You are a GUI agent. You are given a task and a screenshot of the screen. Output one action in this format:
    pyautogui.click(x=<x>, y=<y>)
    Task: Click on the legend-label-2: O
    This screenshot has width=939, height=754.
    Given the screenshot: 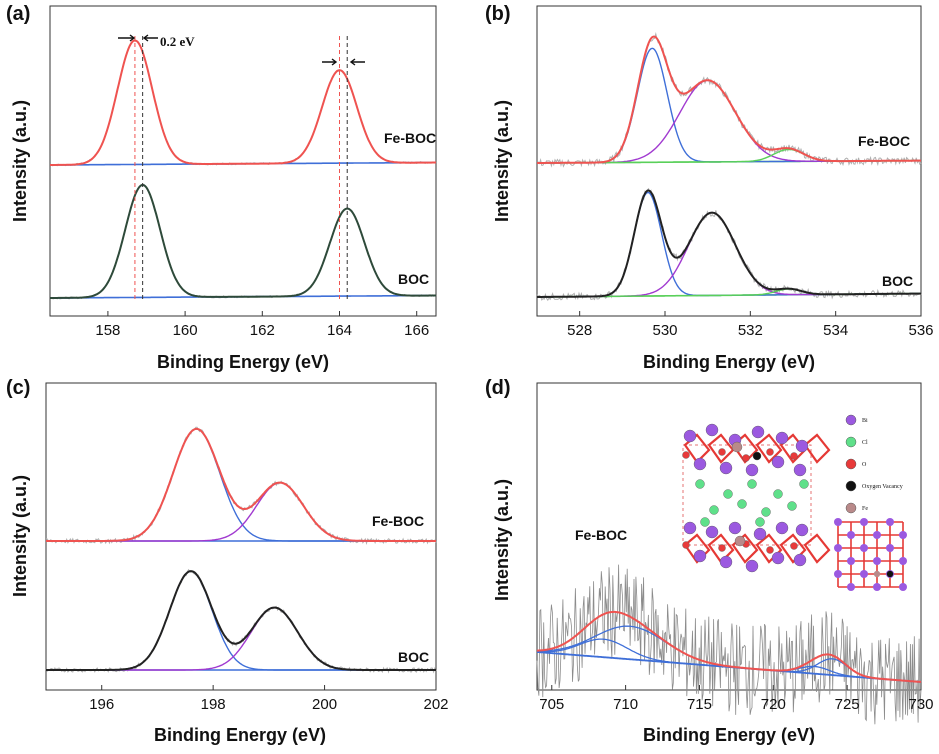 What is the action you would take?
    pyautogui.click(x=864, y=465)
    